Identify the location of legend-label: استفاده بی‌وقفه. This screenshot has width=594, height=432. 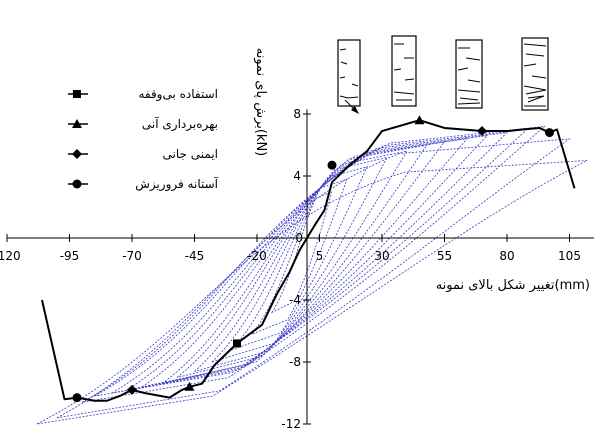
(178, 94).